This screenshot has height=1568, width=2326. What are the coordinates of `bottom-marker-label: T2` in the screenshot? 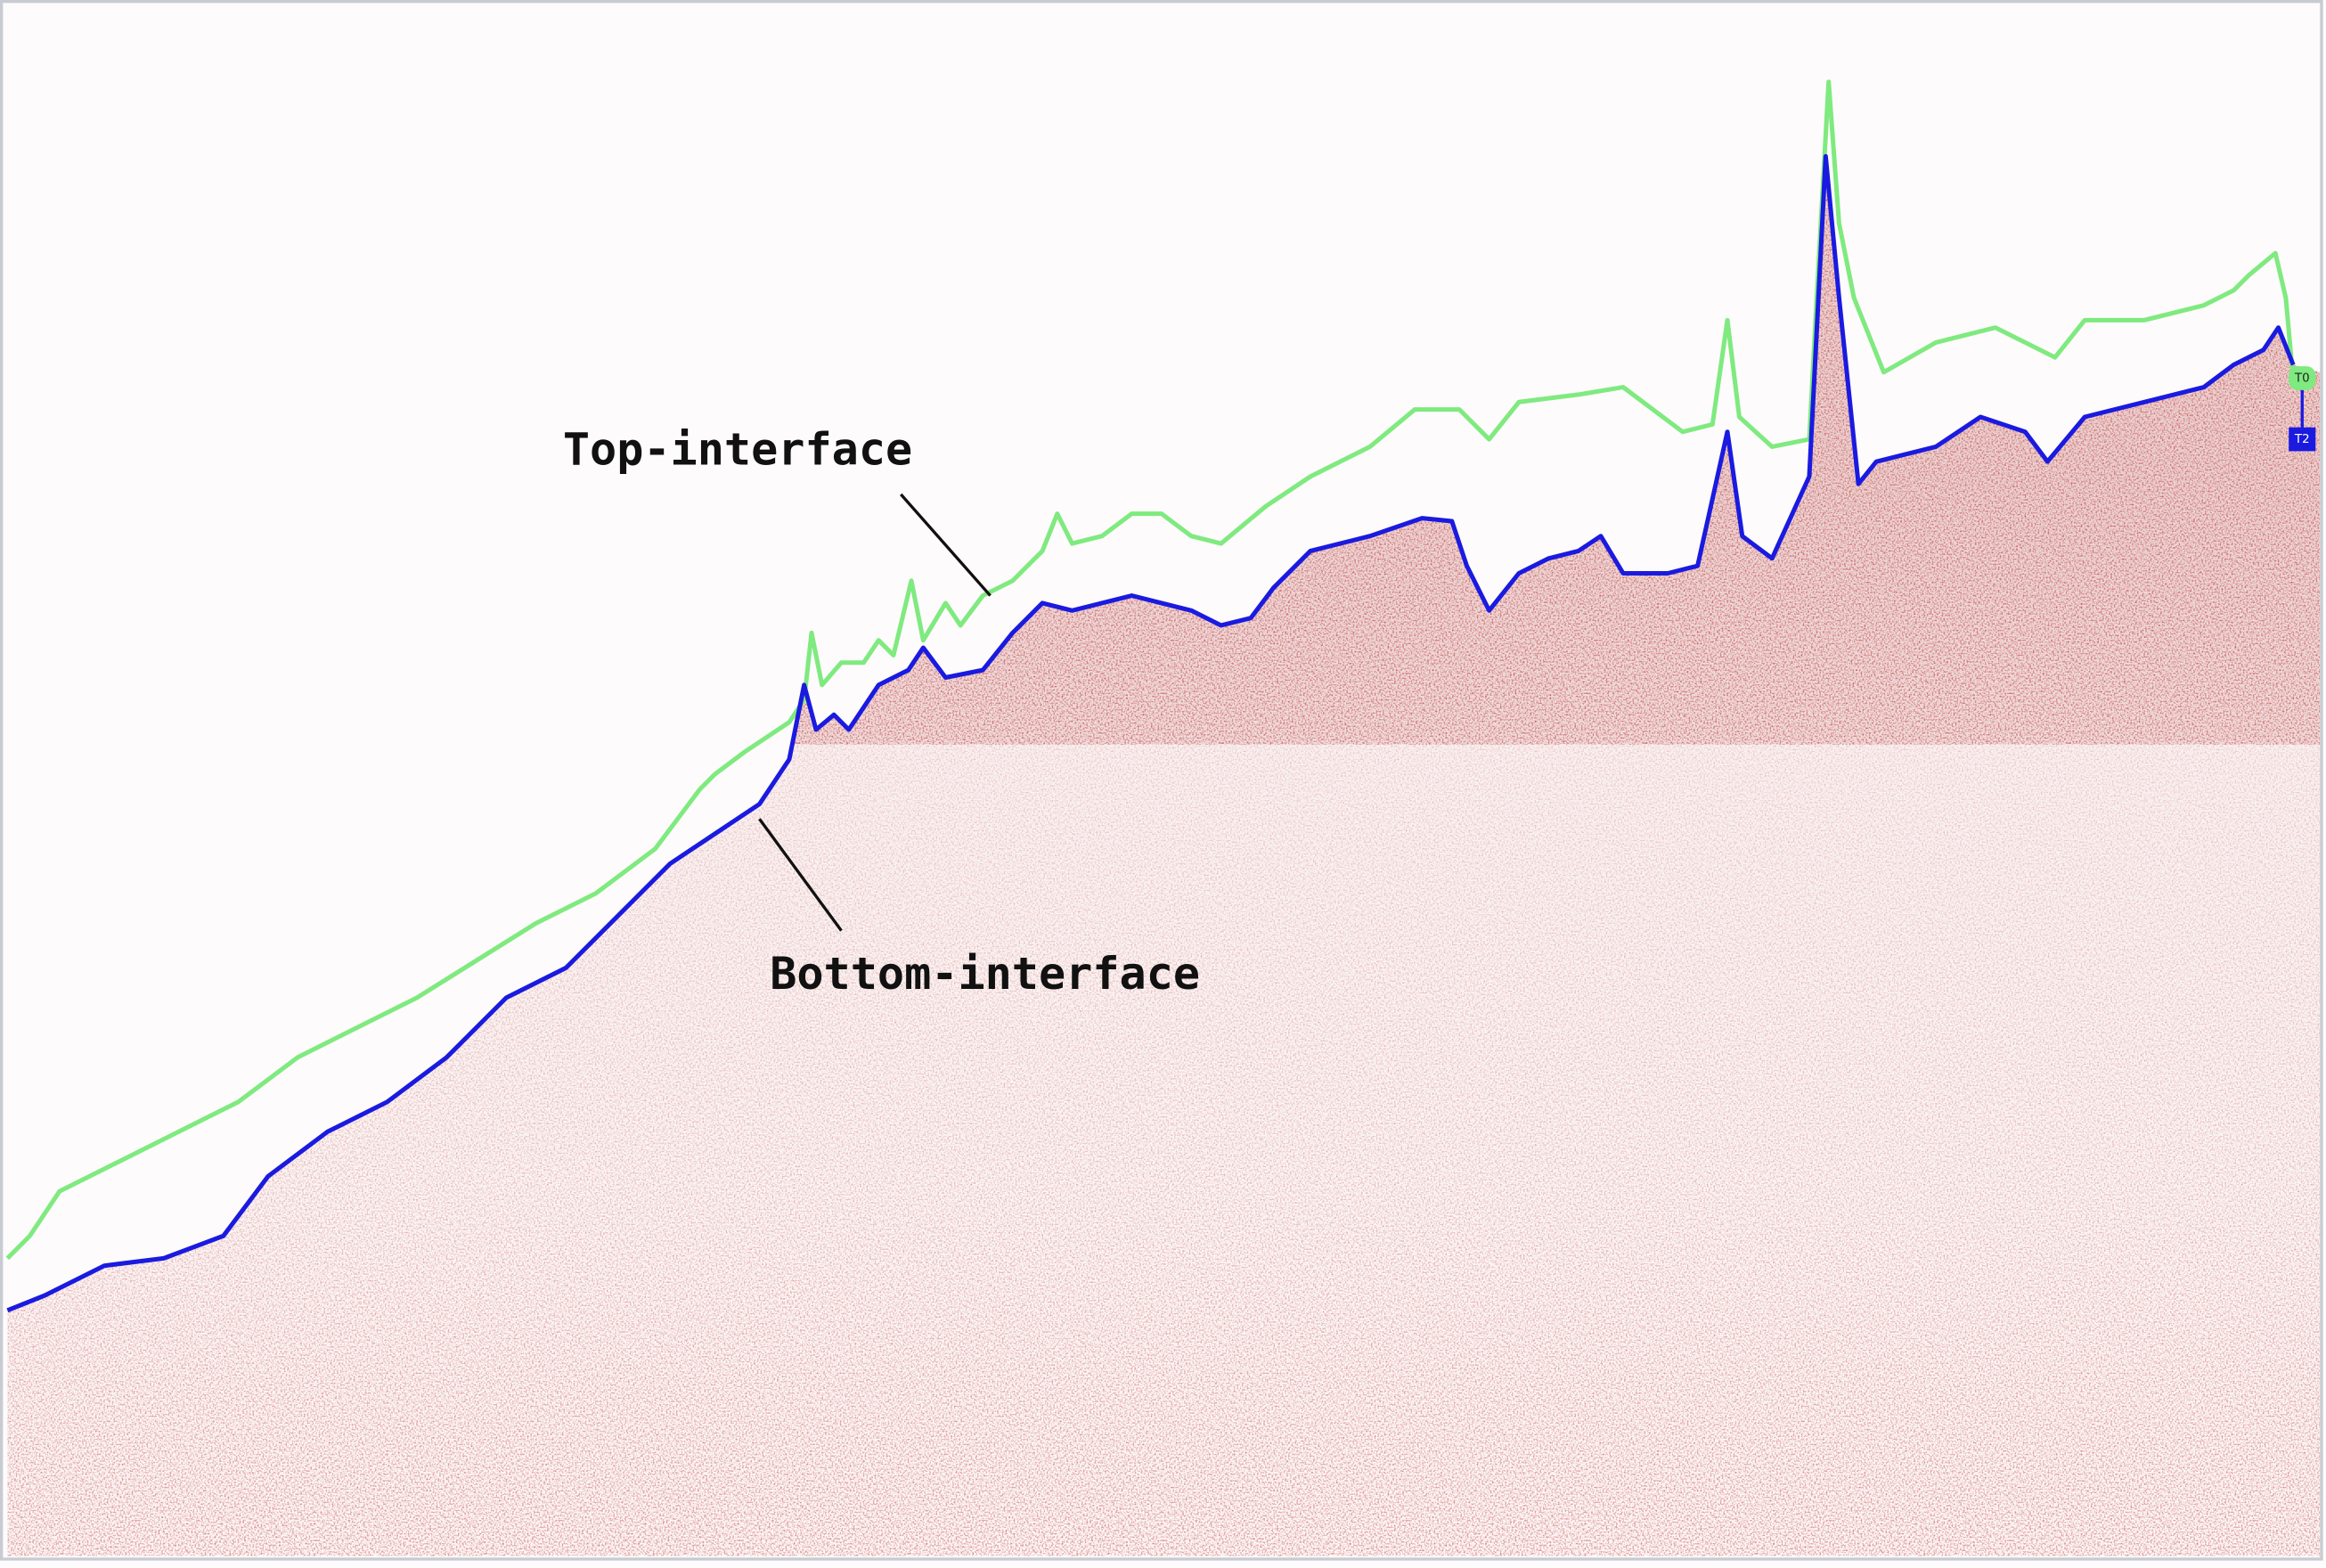 It's located at (2302, 439).